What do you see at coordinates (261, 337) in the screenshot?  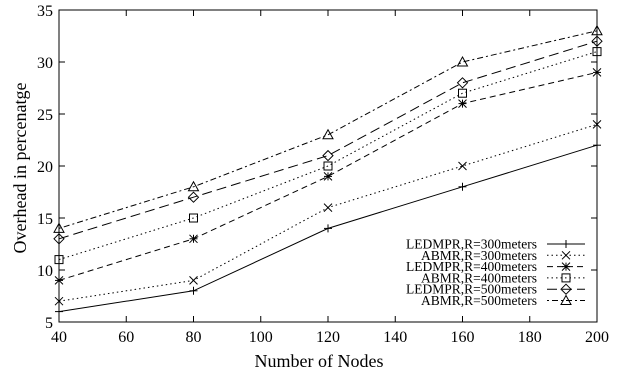 I see `x-tick-label: 100` at bounding box center [261, 337].